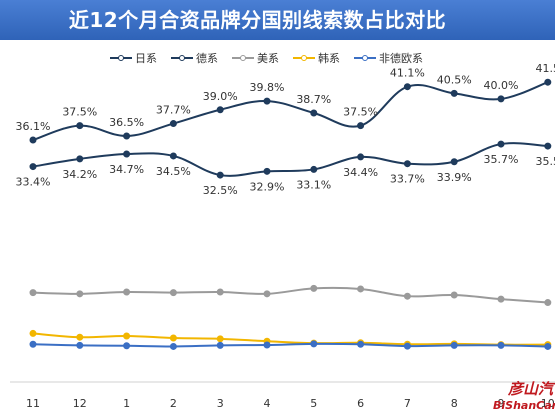 Image resolution: width=555 pixels, height=416 pixels. I want to click on data-label: 36.1%, so click(33, 126).